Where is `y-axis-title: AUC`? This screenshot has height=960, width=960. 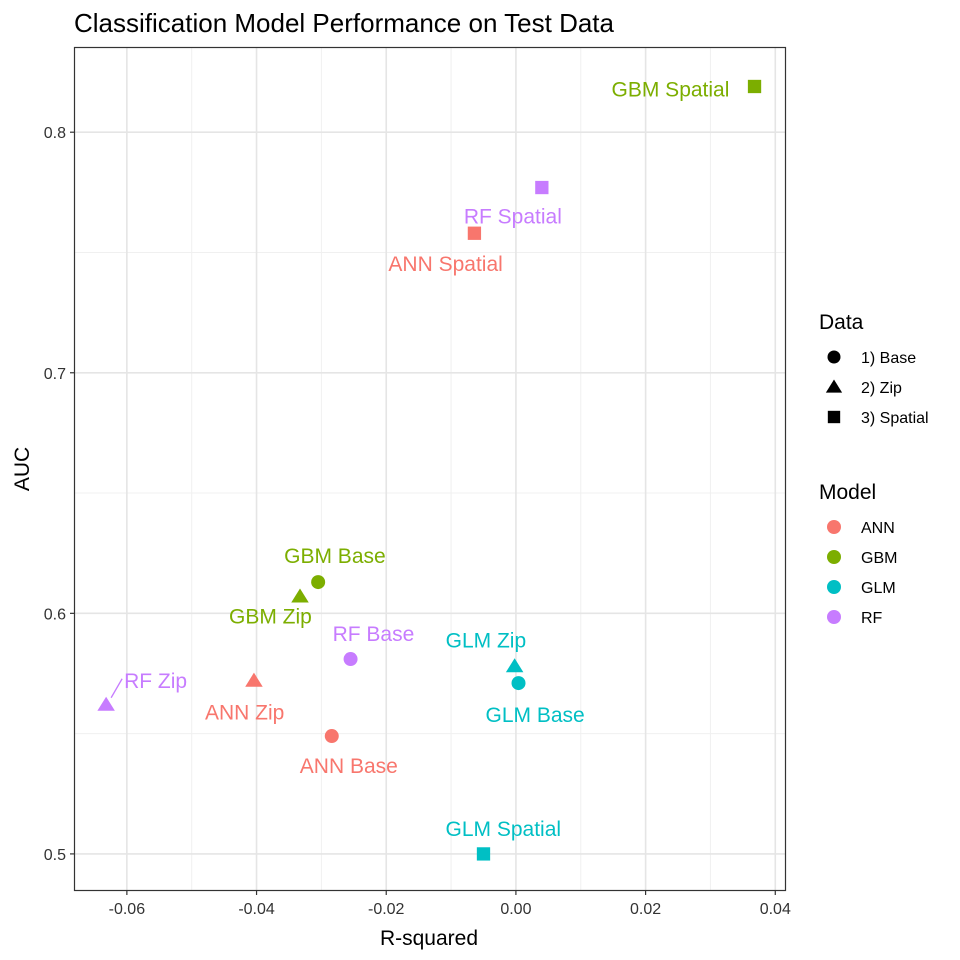 y-axis-title: AUC is located at coordinates (22, 469).